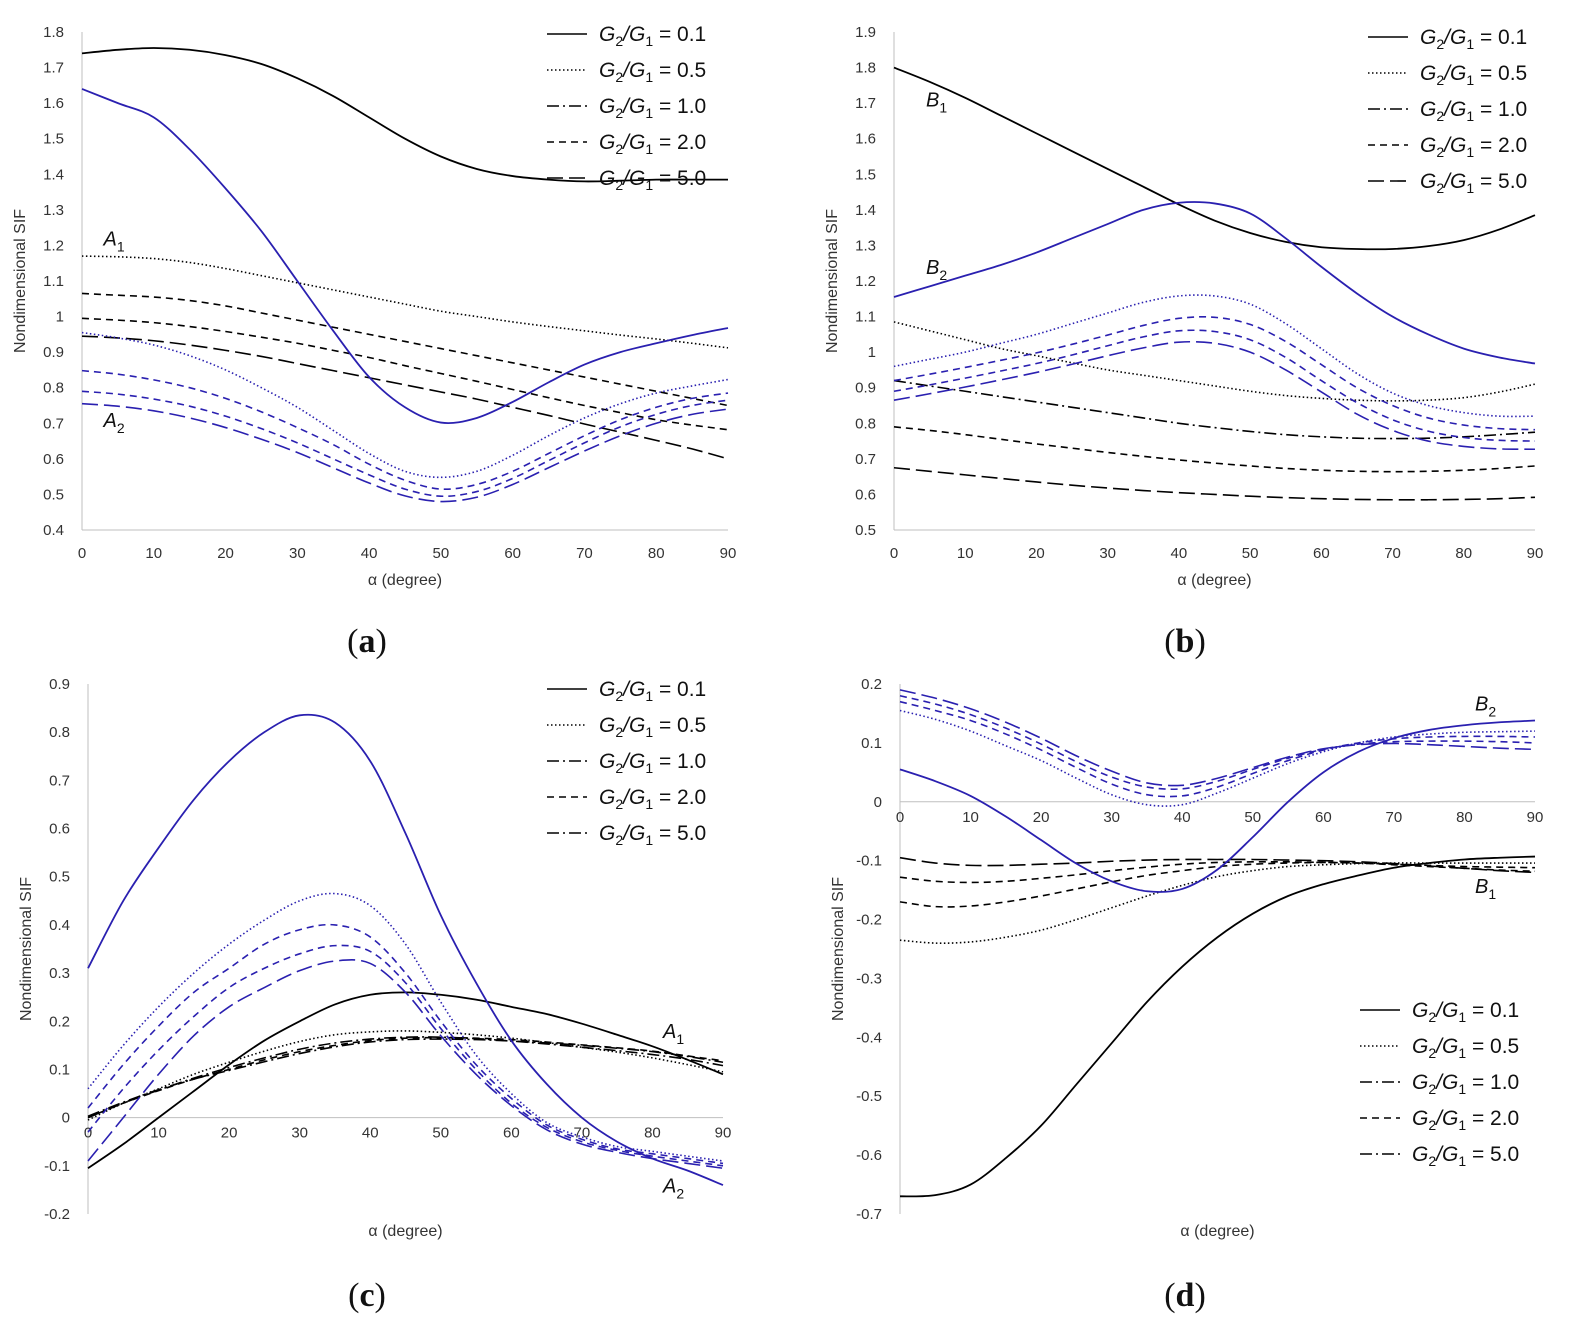 This screenshot has width=1578, height=1332. Describe the element at coordinates (1214, 158) in the screenshot. I see `series-line-b1-solid` at that location.